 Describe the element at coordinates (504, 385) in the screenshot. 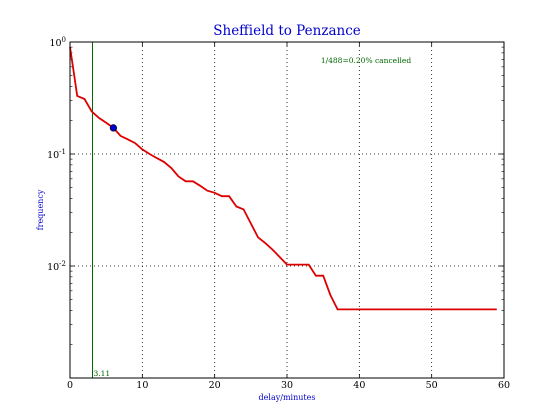

I see `x-tick-label: 60` at that location.